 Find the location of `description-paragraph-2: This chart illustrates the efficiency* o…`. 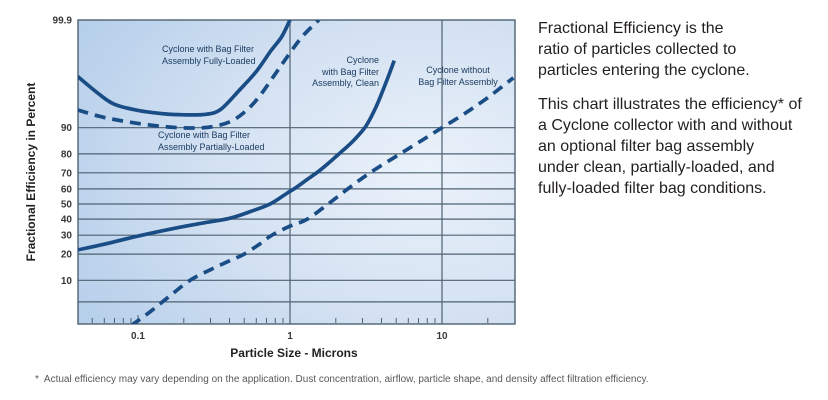

description-paragraph-2: This chart illustrates the efficiency* o… is located at coordinates (670, 146).